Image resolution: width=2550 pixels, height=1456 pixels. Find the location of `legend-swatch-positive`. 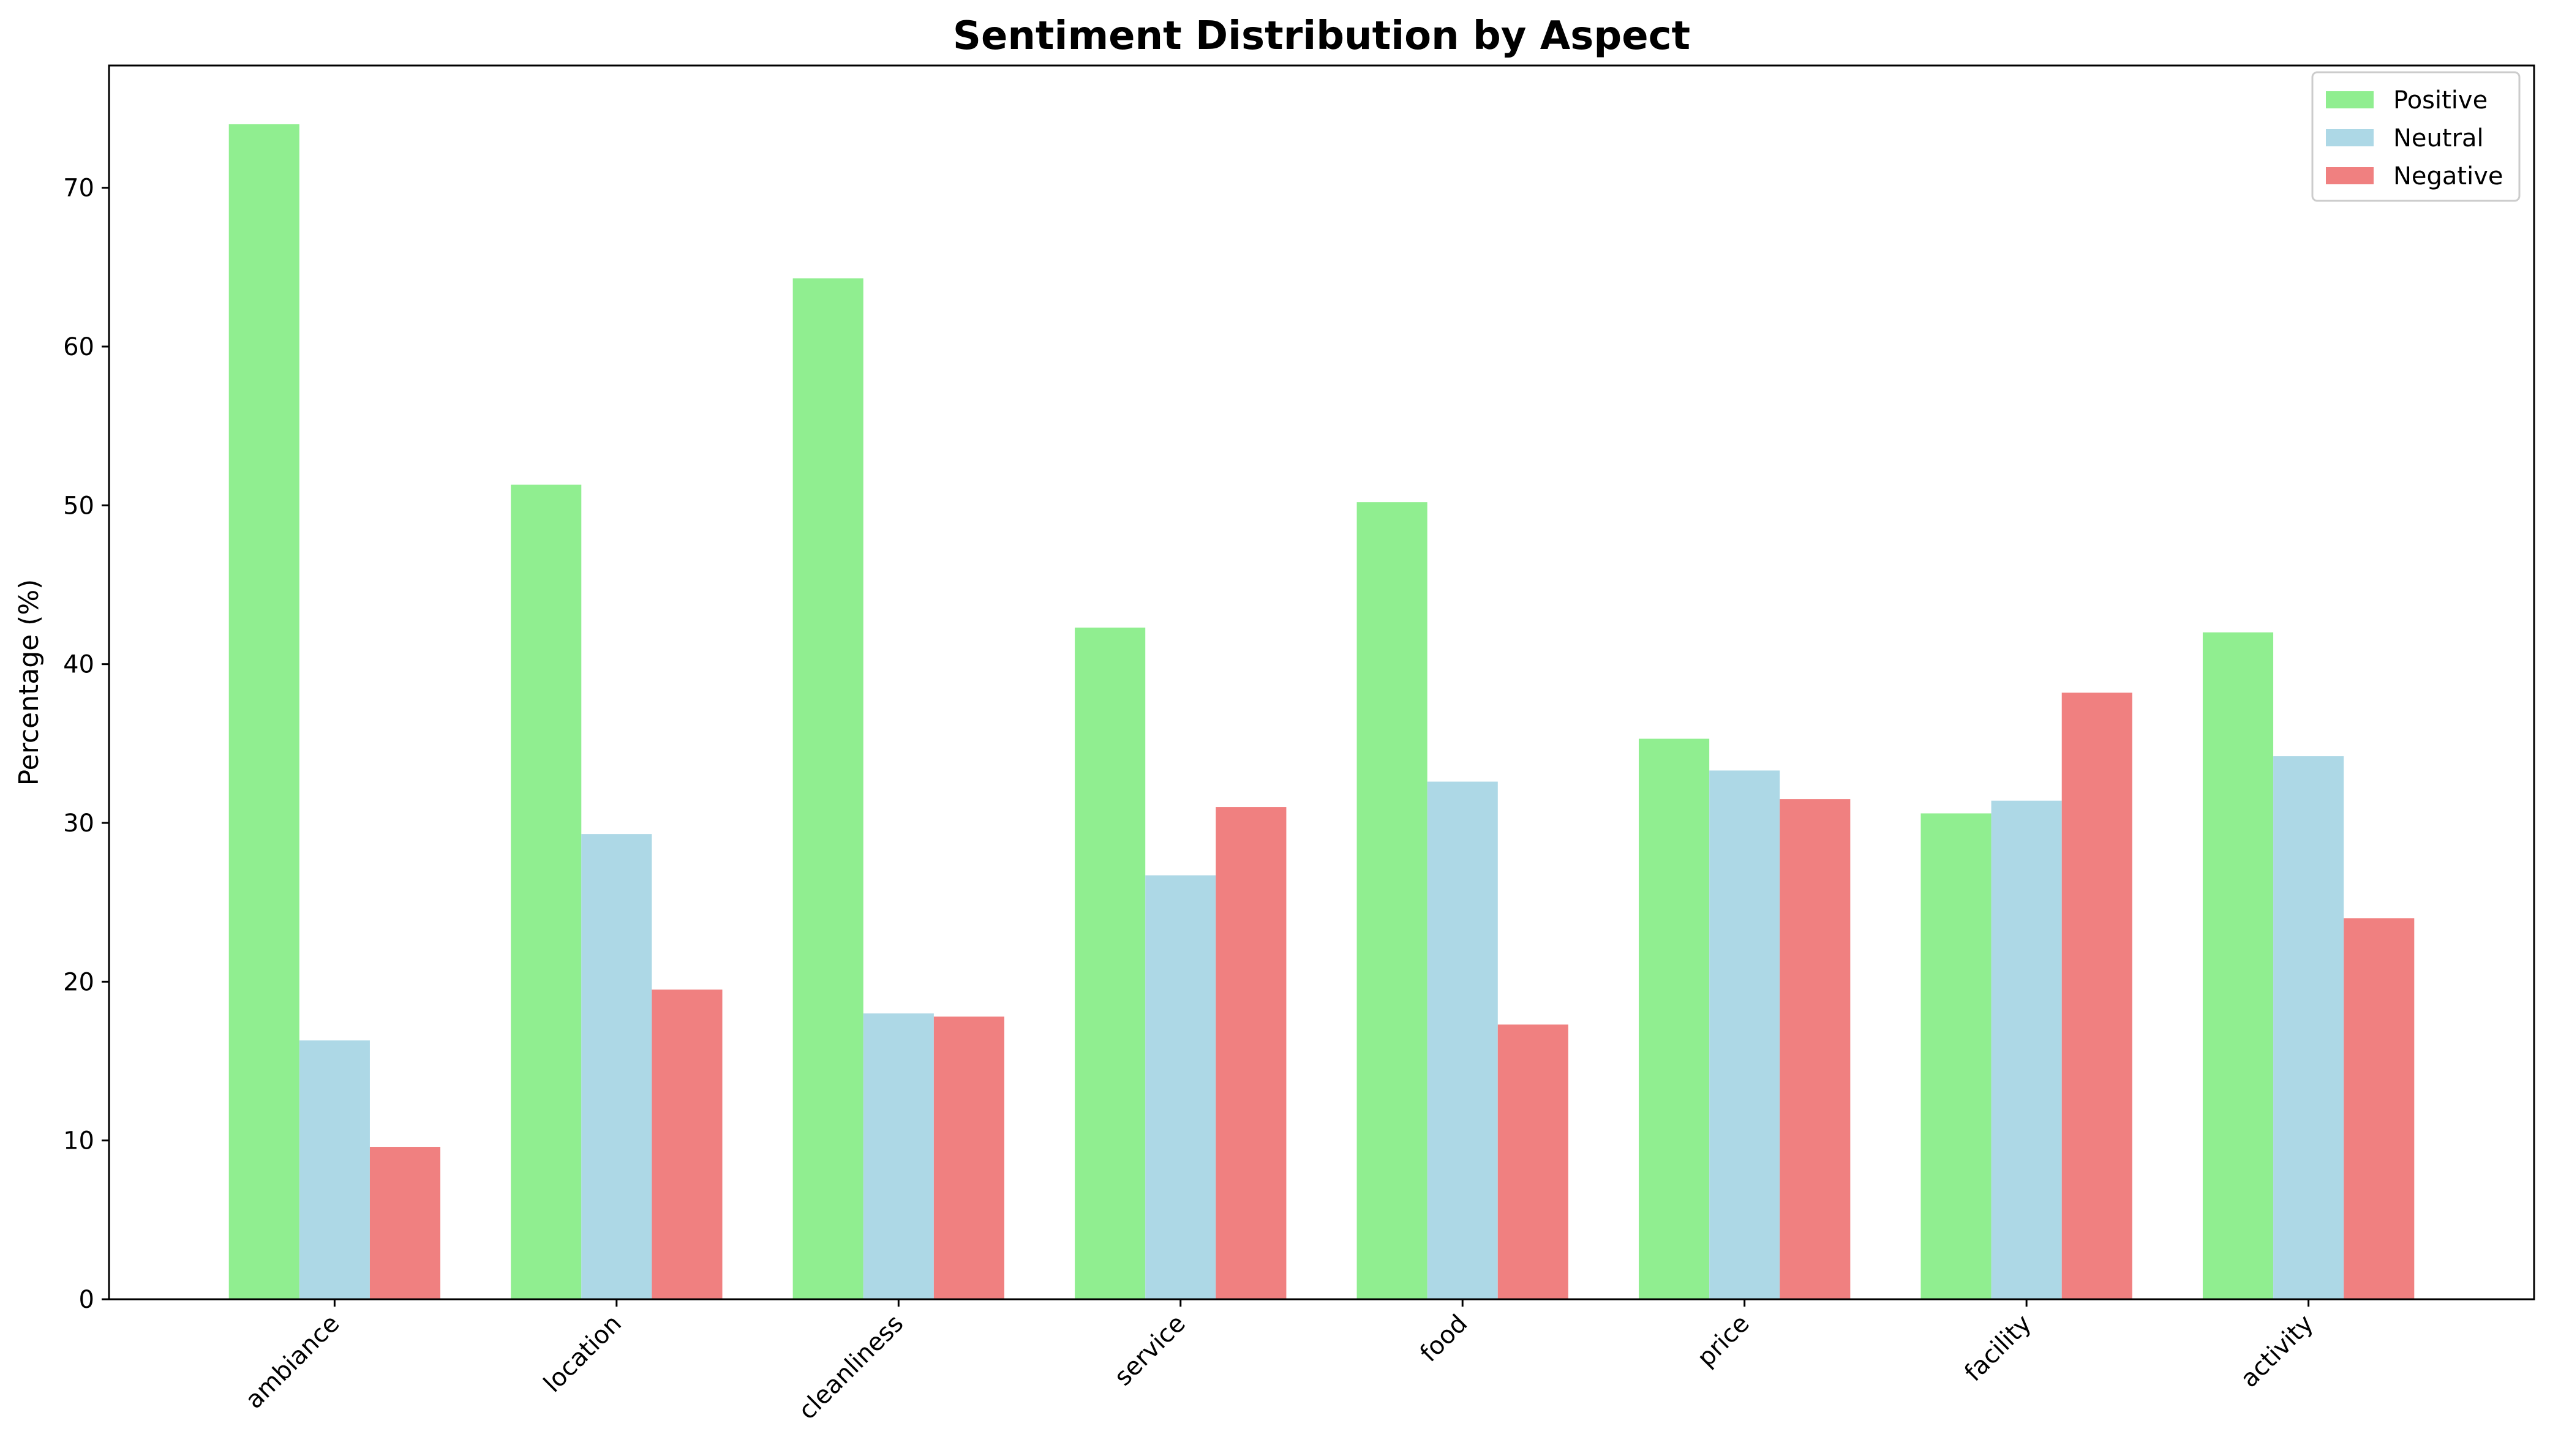

legend-swatch-positive is located at coordinates (2350, 100).